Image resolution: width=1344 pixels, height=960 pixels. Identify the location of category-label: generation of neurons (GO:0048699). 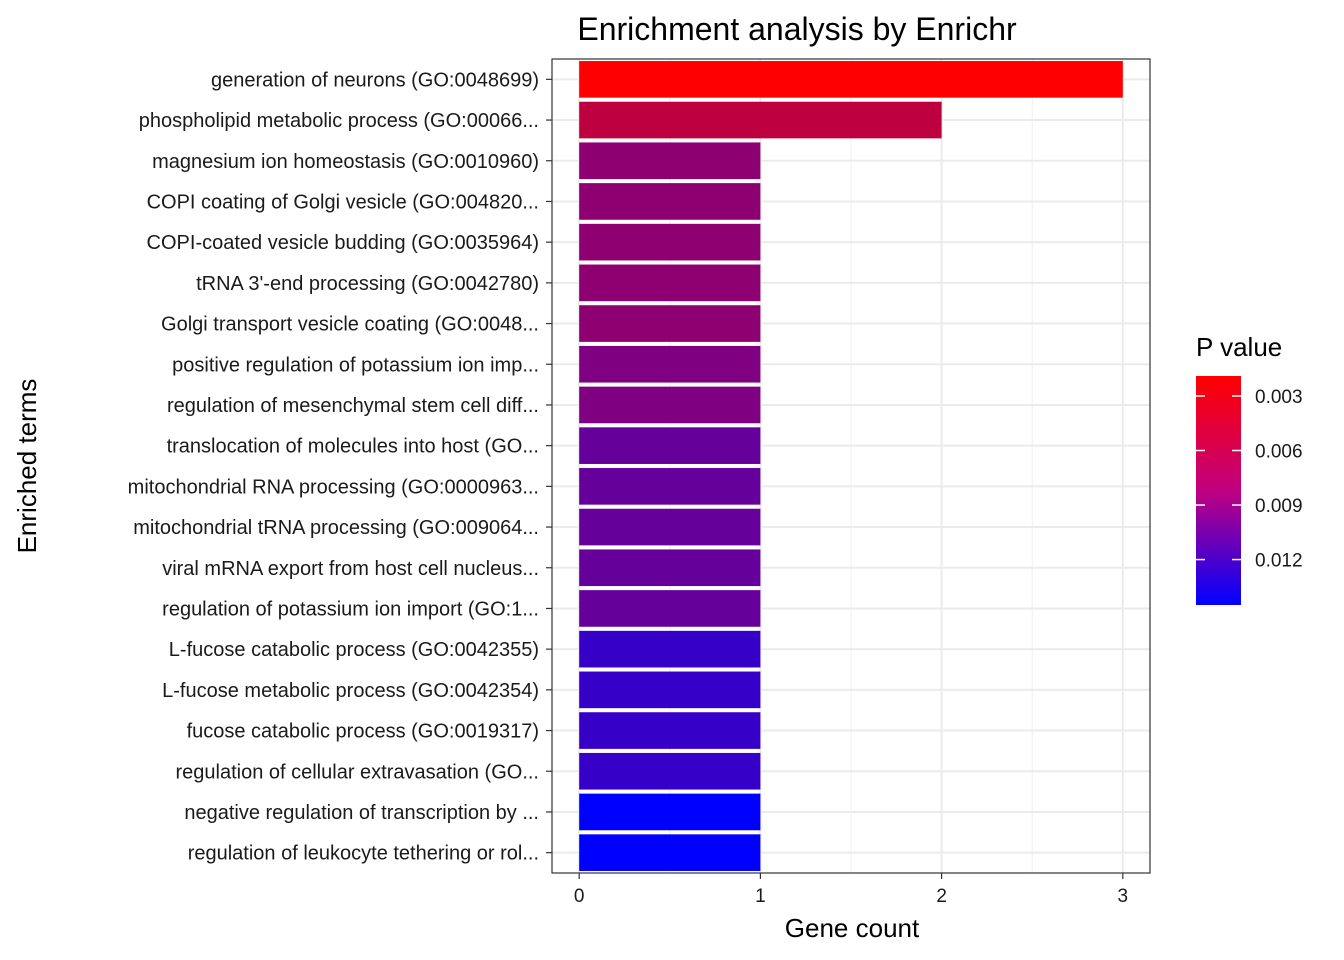
(375, 80).